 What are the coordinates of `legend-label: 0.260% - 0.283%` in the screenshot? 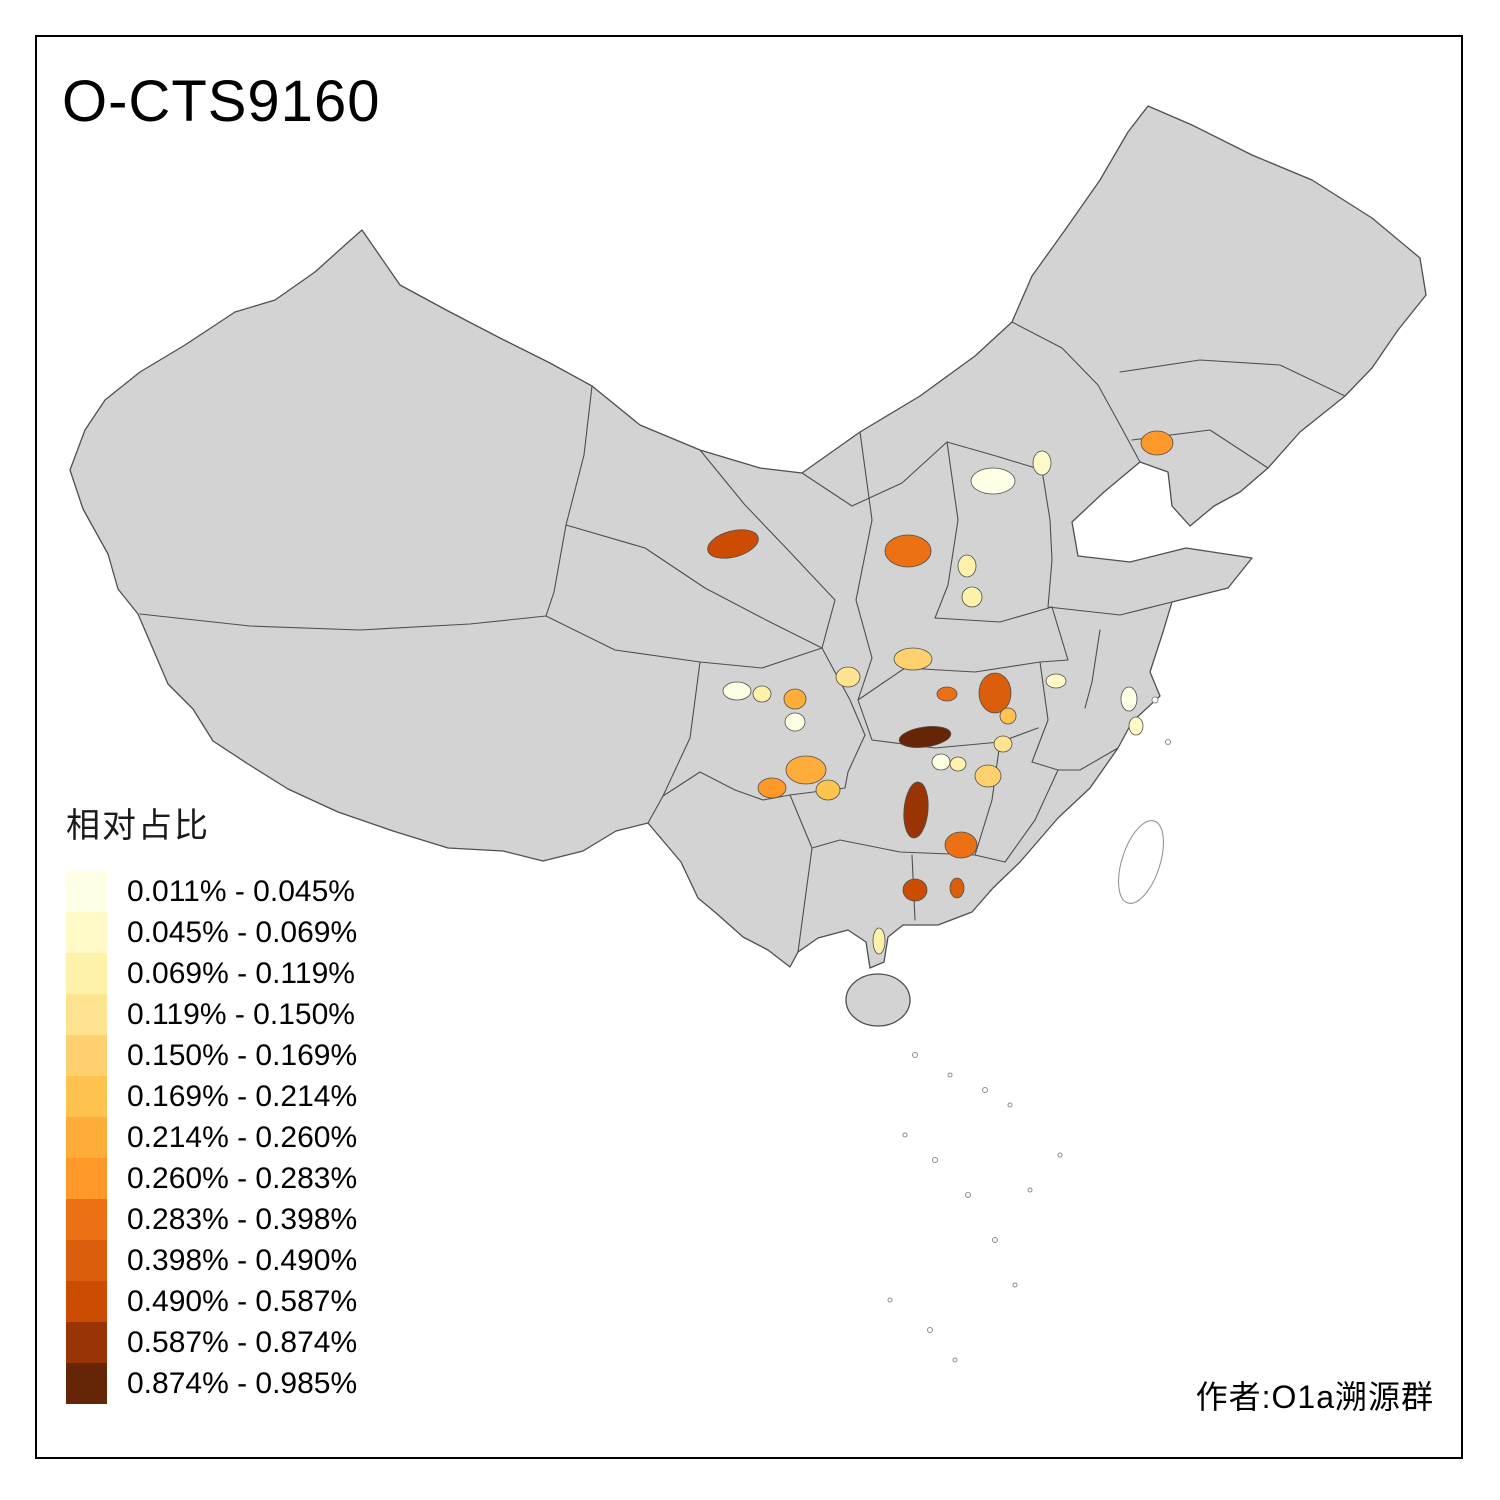 It's located at (242, 1178).